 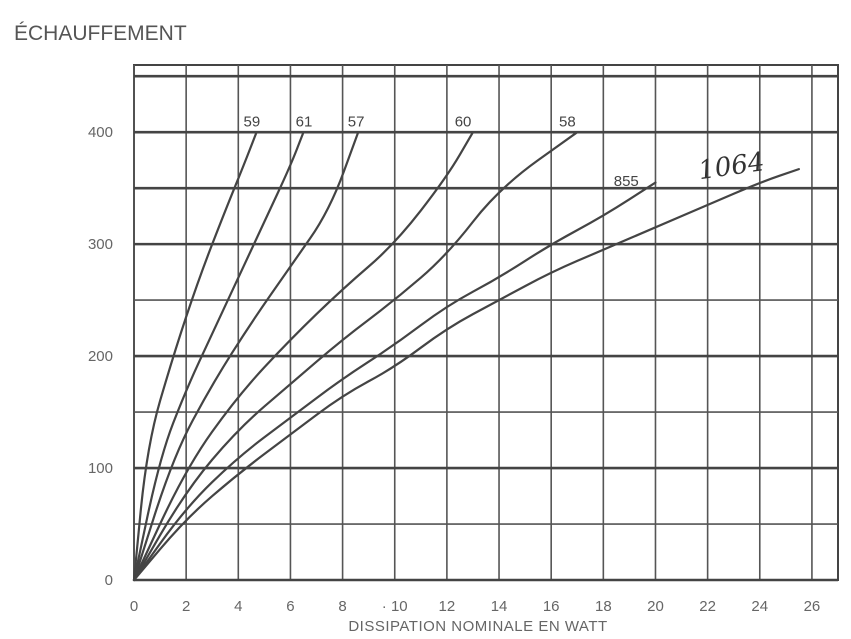 I want to click on x-tick-label: 0, so click(x=134, y=606).